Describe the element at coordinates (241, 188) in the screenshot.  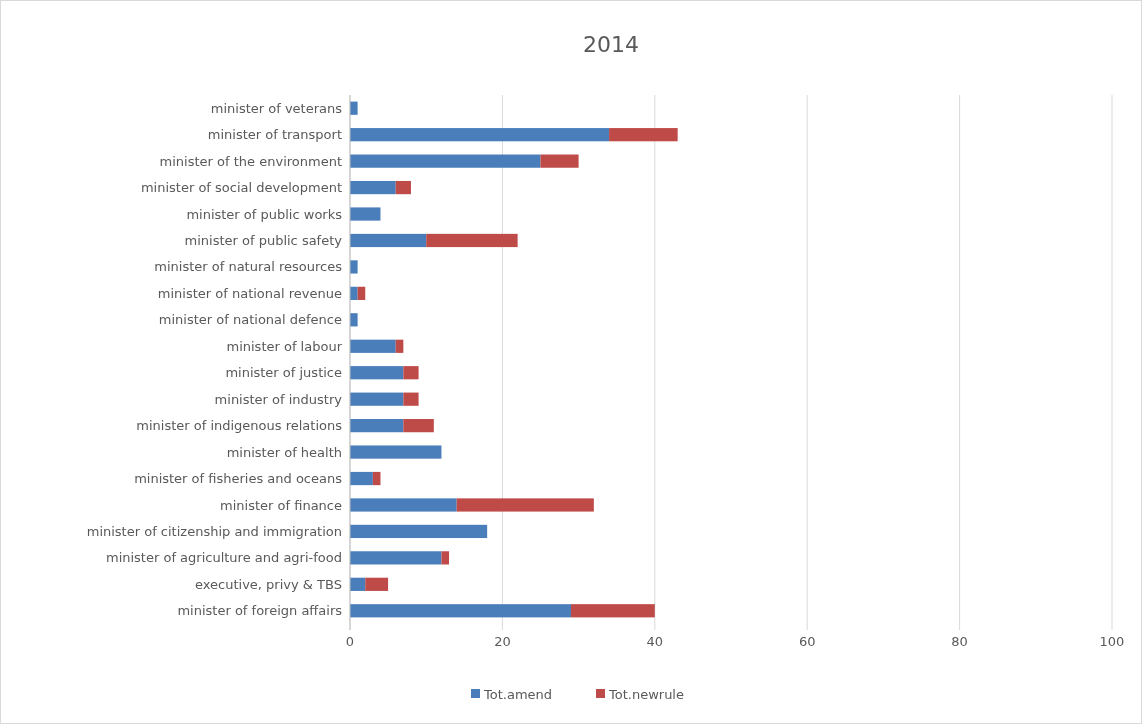
I see `y-tick-label: minister of social development` at that location.